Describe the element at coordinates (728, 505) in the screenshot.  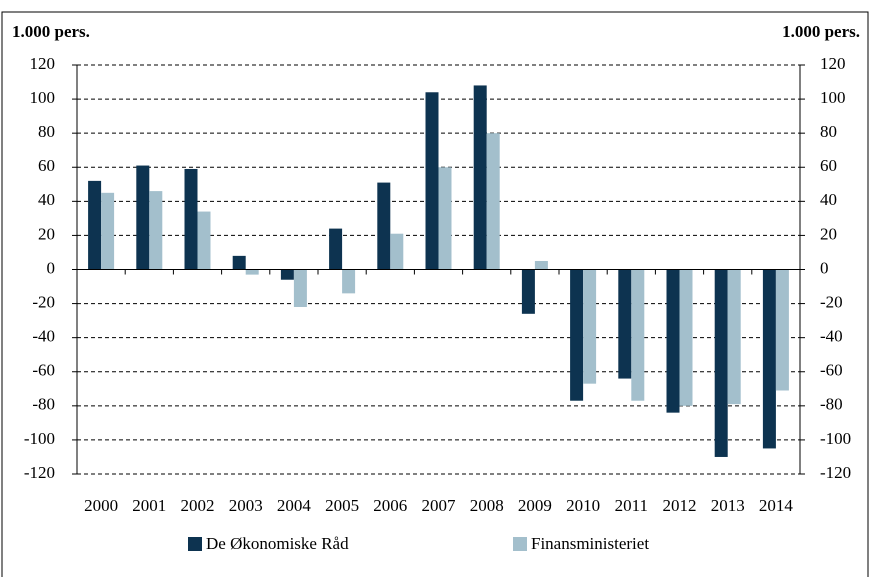
I see `x-tick-label: 2013` at that location.